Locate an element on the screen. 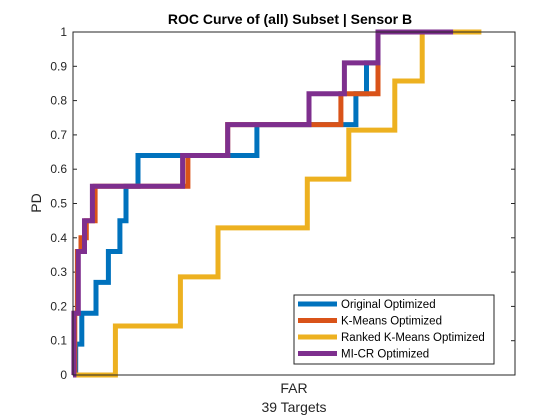  y-tick-label: 0.1 is located at coordinates (58, 341).